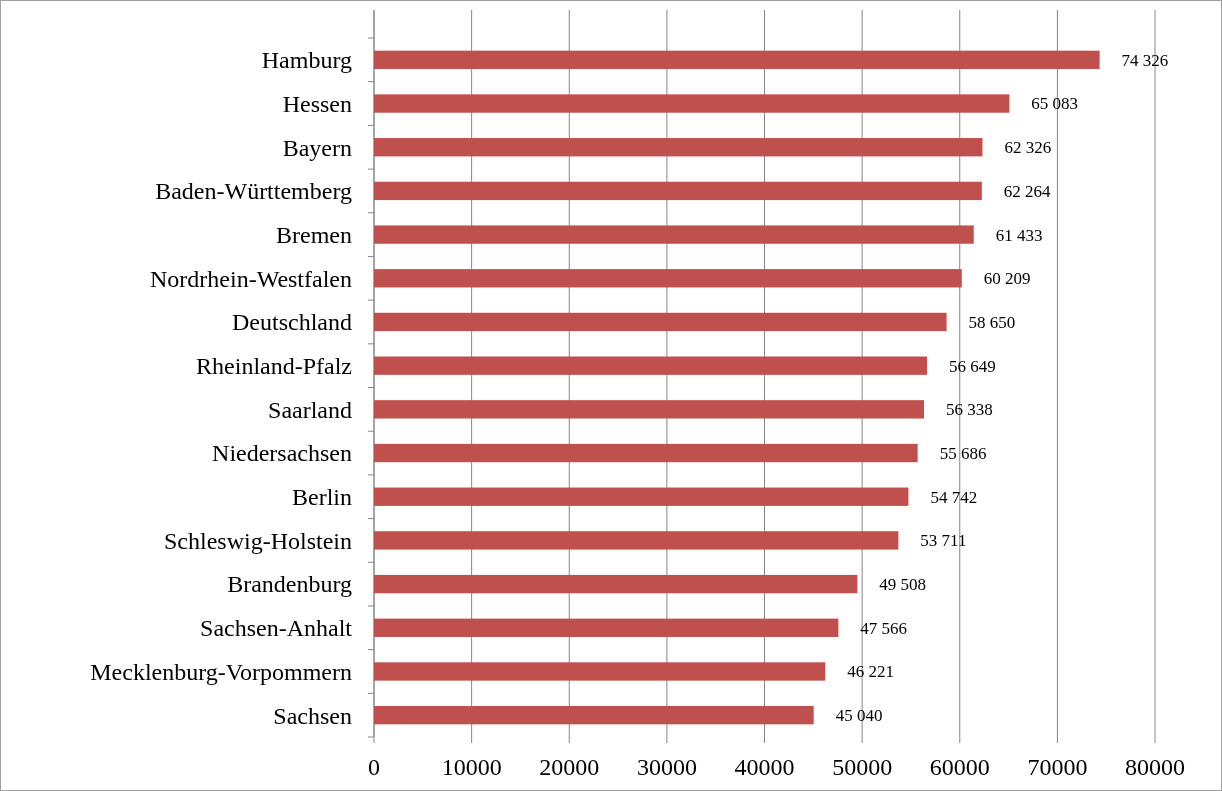 The height and width of the screenshot is (791, 1222). What do you see at coordinates (1028, 148) in the screenshot?
I see `data-label: 62 326` at bounding box center [1028, 148].